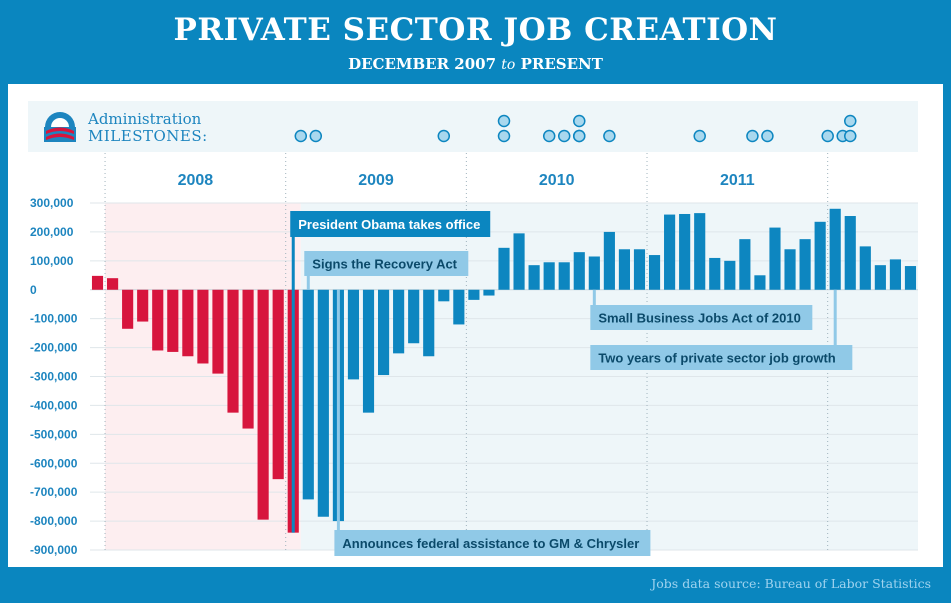 The width and height of the screenshot is (951, 603). What do you see at coordinates (54, 550) in the screenshot?
I see `y-tick-label: -900,000` at bounding box center [54, 550].